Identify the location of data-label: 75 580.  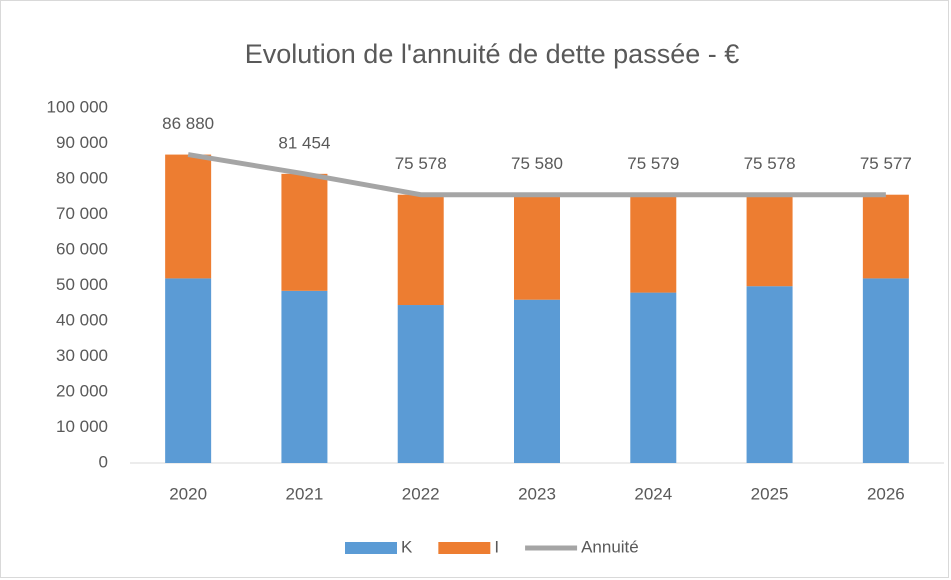
(537, 163).